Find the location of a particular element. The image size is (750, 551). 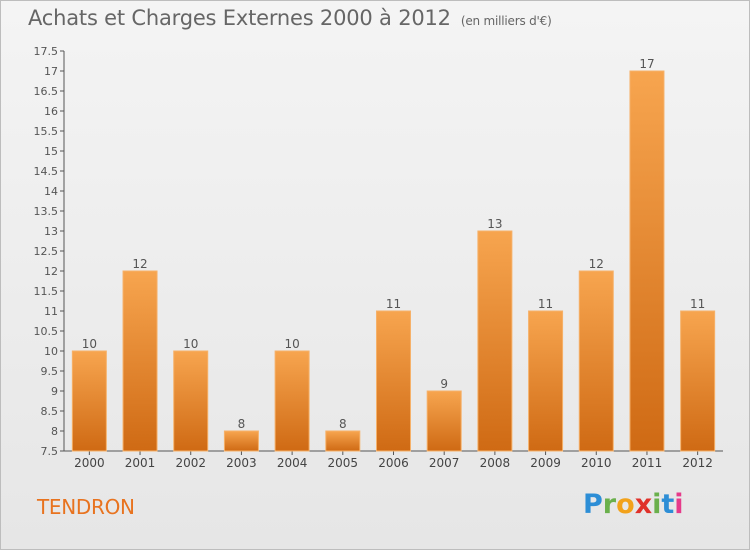

x-tick-label: 2001 is located at coordinates (140, 463).